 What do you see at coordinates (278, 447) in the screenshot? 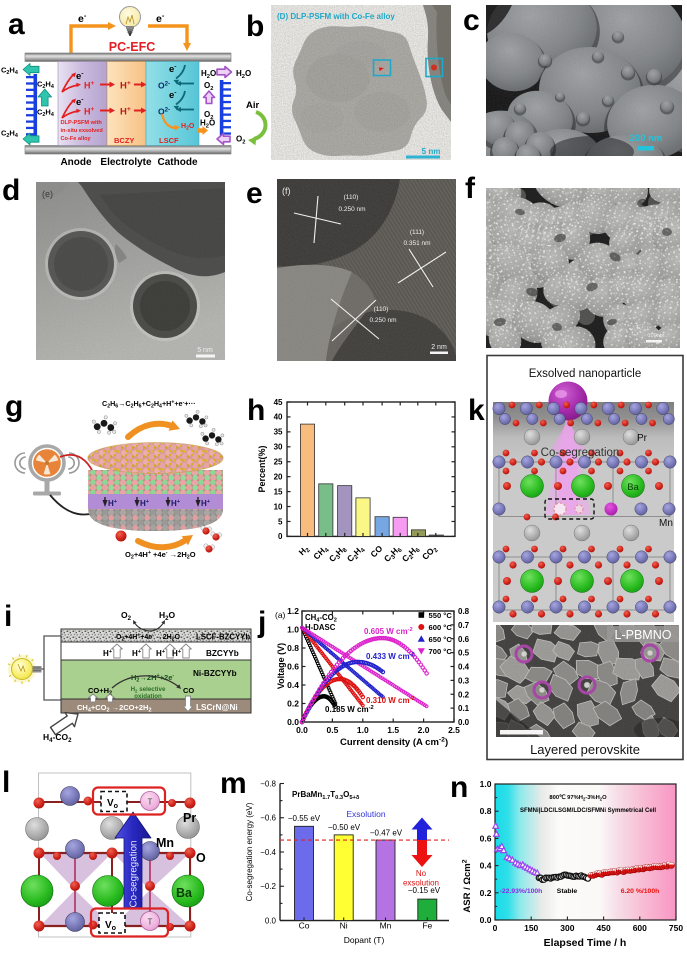
I see `svg-text: 30` at bounding box center [278, 447].